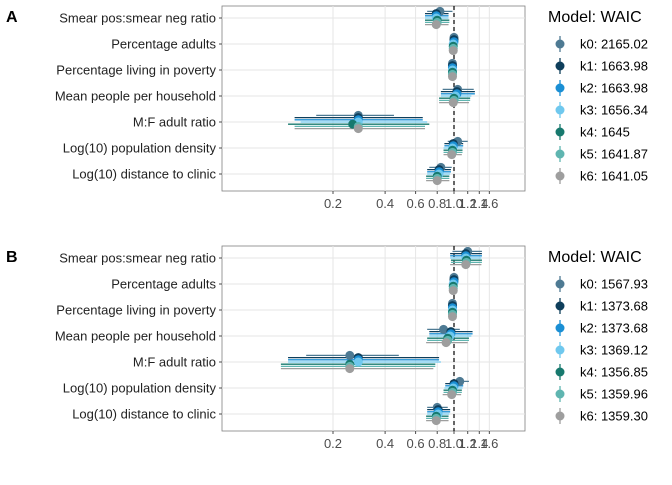 The width and height of the screenshot is (672, 485). What do you see at coordinates (614, 284) in the screenshot?
I see `legend-item-label: k0: 1567.93` at bounding box center [614, 284].